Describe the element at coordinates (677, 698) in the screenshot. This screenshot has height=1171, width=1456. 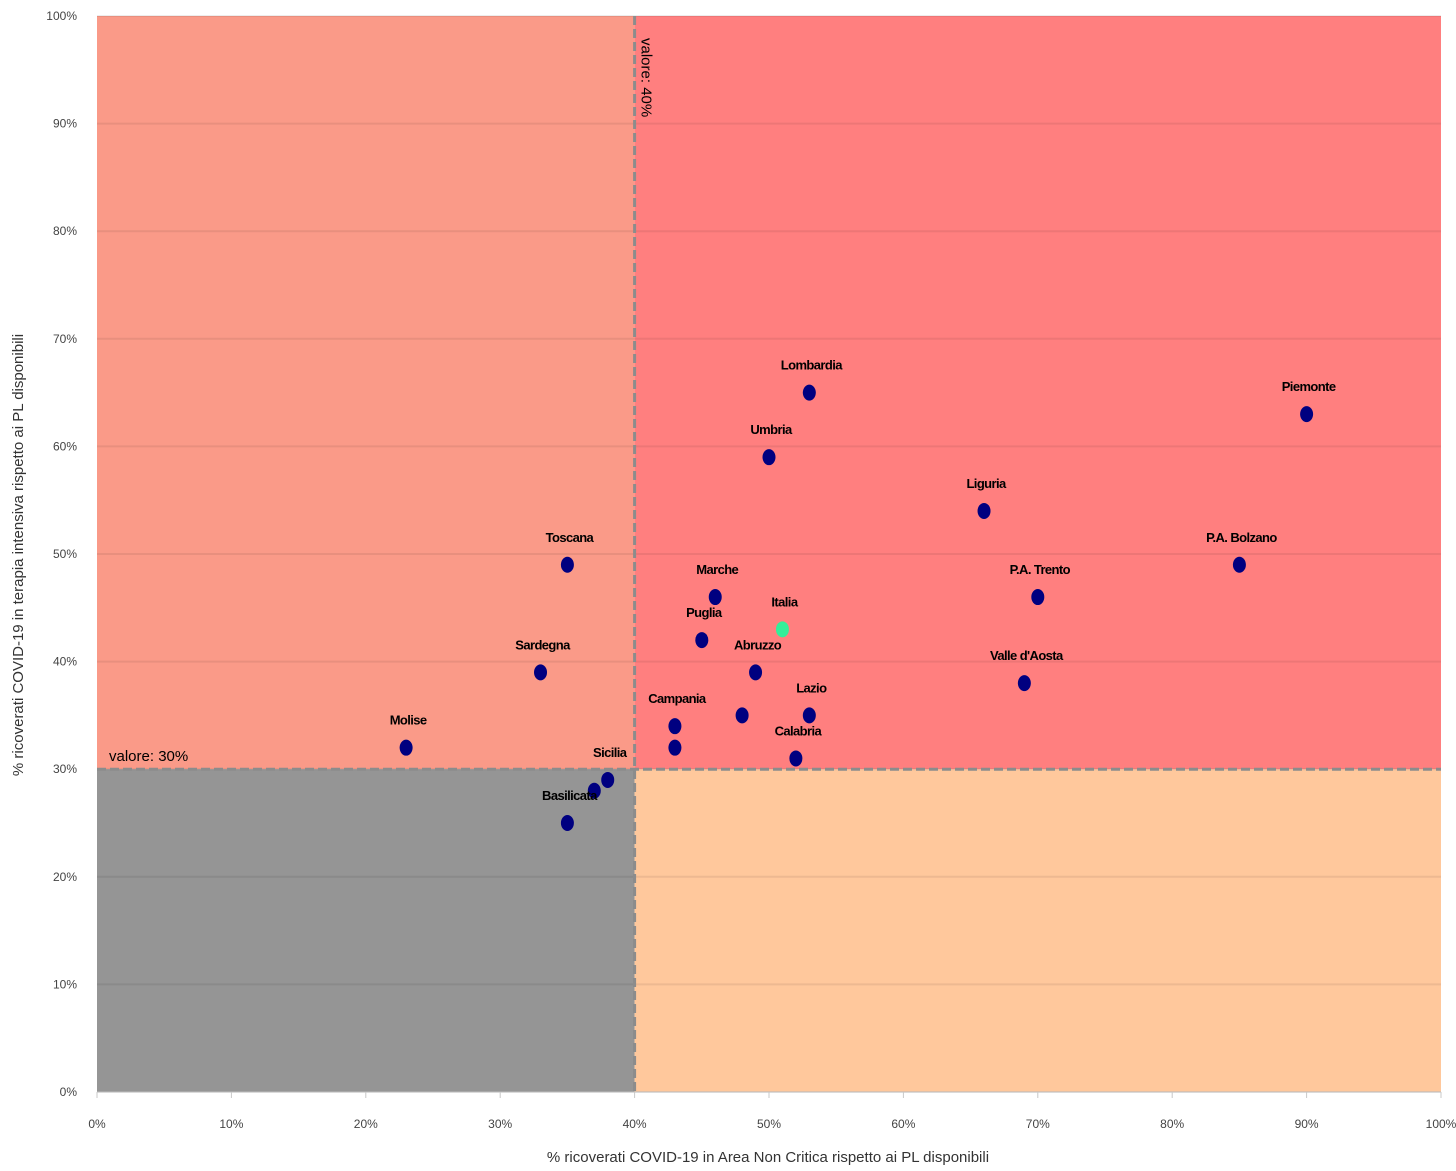
I see `point-label: Campania` at that location.